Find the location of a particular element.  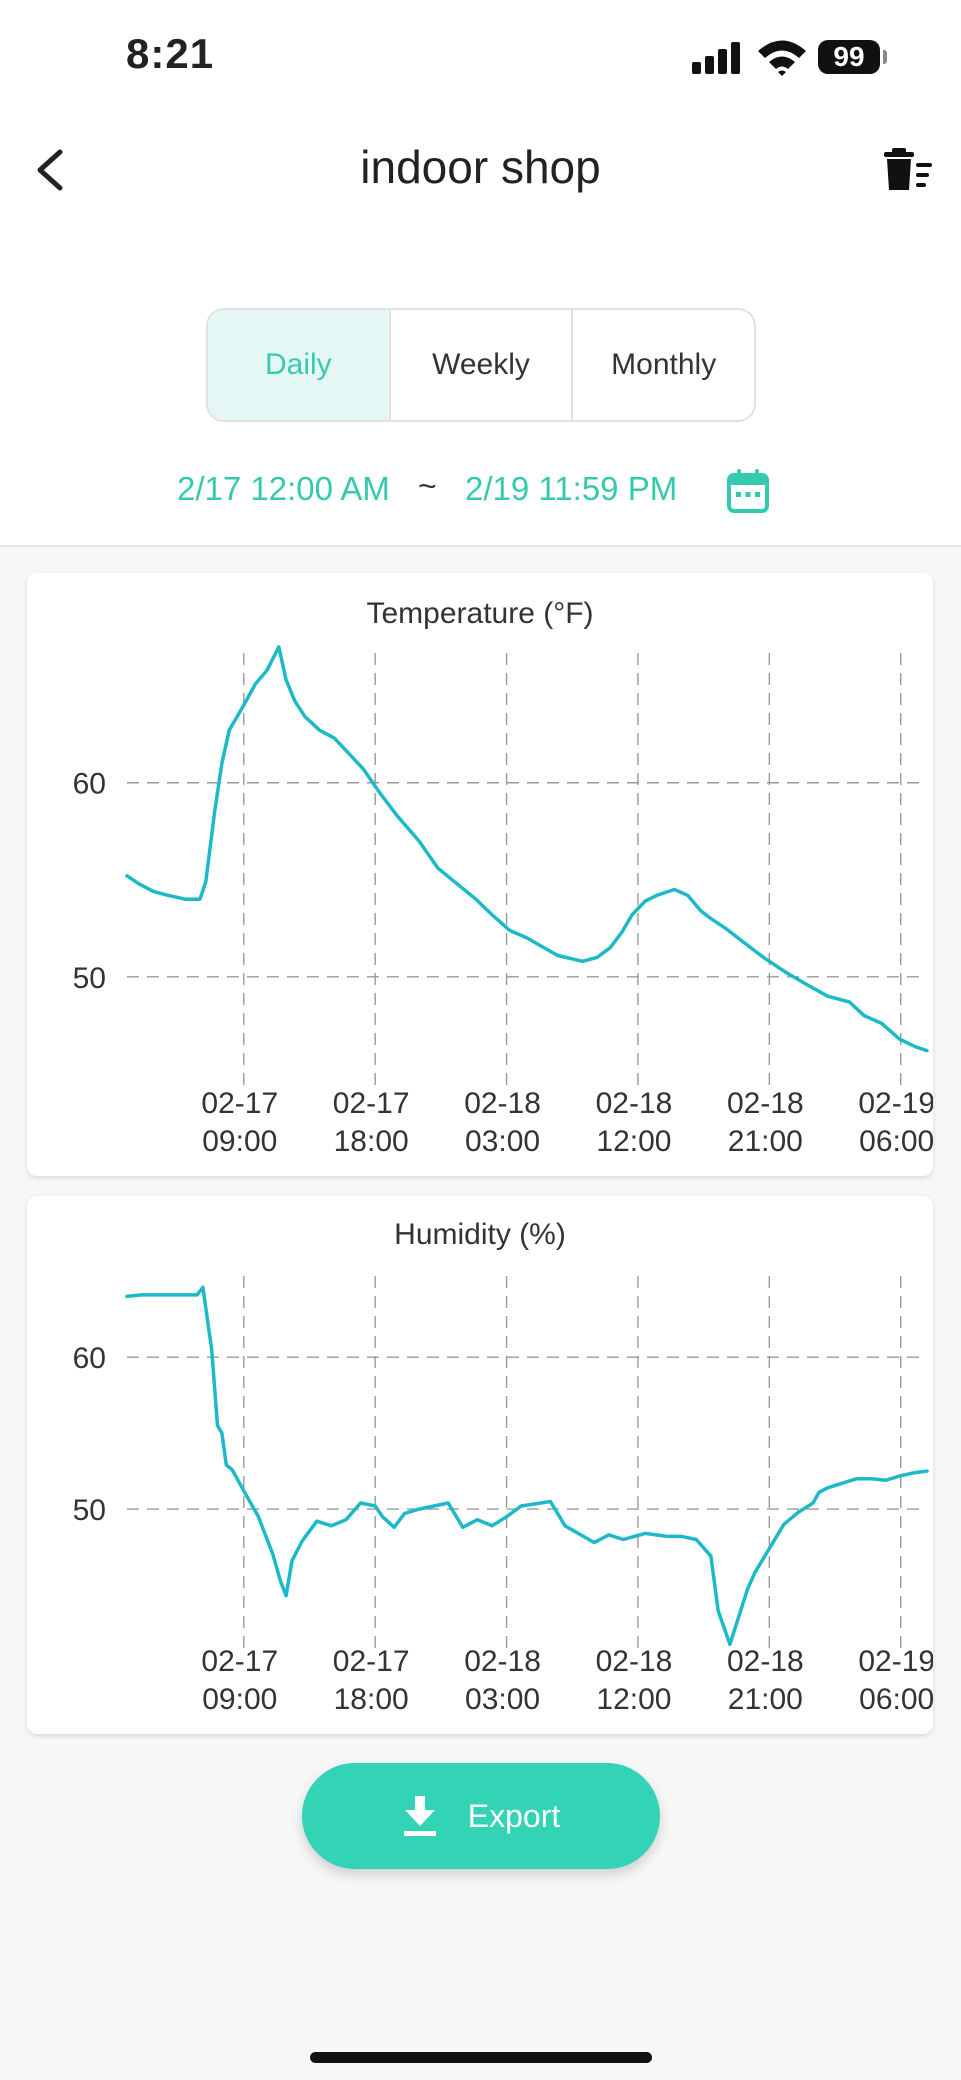

download-icon is located at coordinates (419, 1816).